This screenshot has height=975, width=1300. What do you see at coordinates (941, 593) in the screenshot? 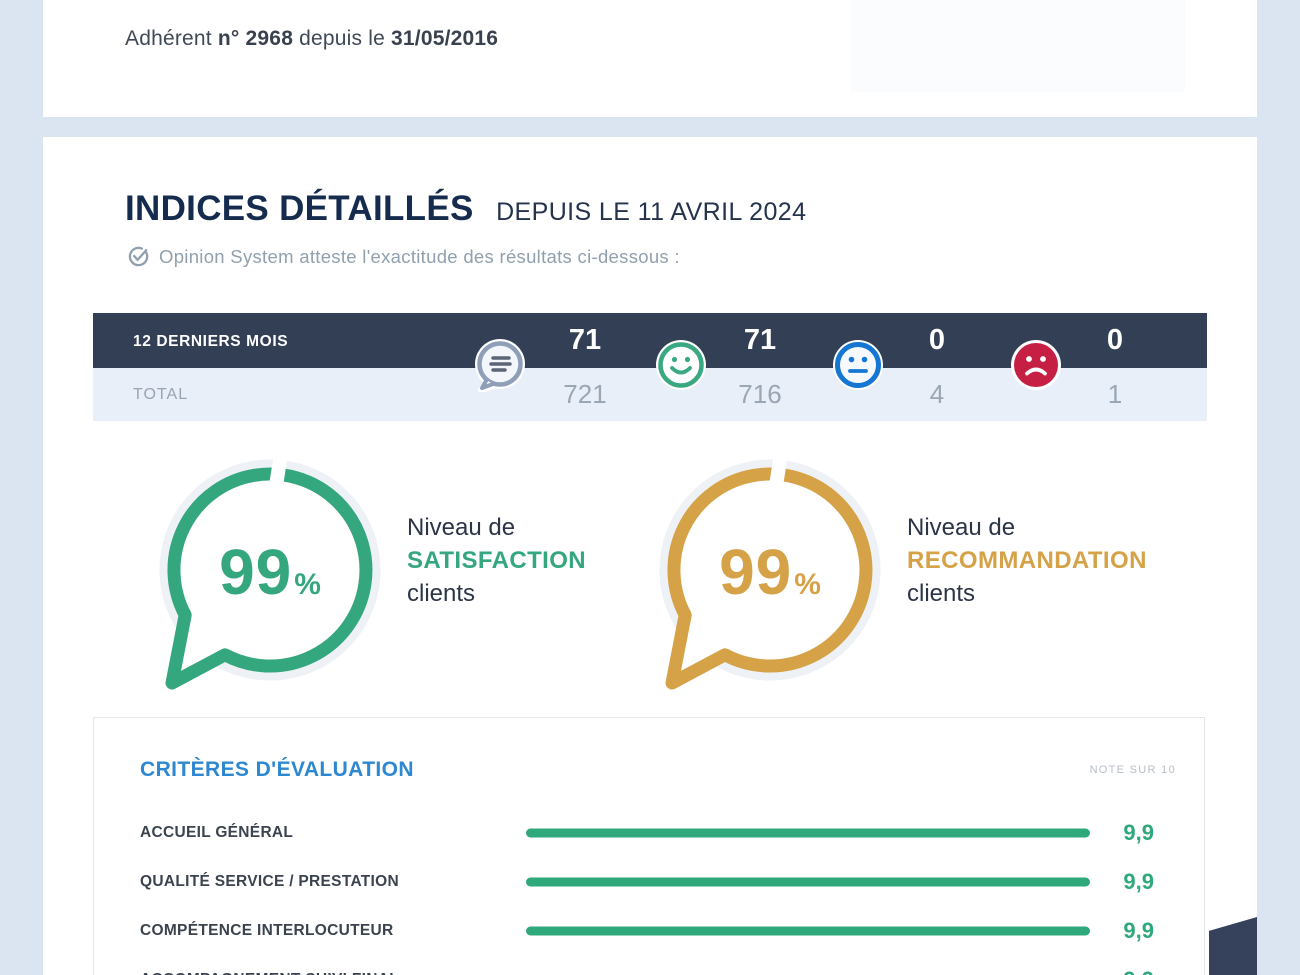
I see `recommendation-caption-line3: clients` at bounding box center [941, 593].